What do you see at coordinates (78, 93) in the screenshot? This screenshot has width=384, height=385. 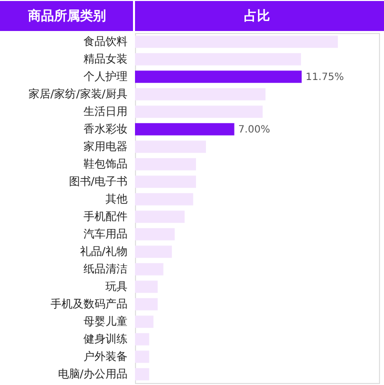 I see `y-tick-label: 家居/家纺/家装/厨具` at bounding box center [78, 93].